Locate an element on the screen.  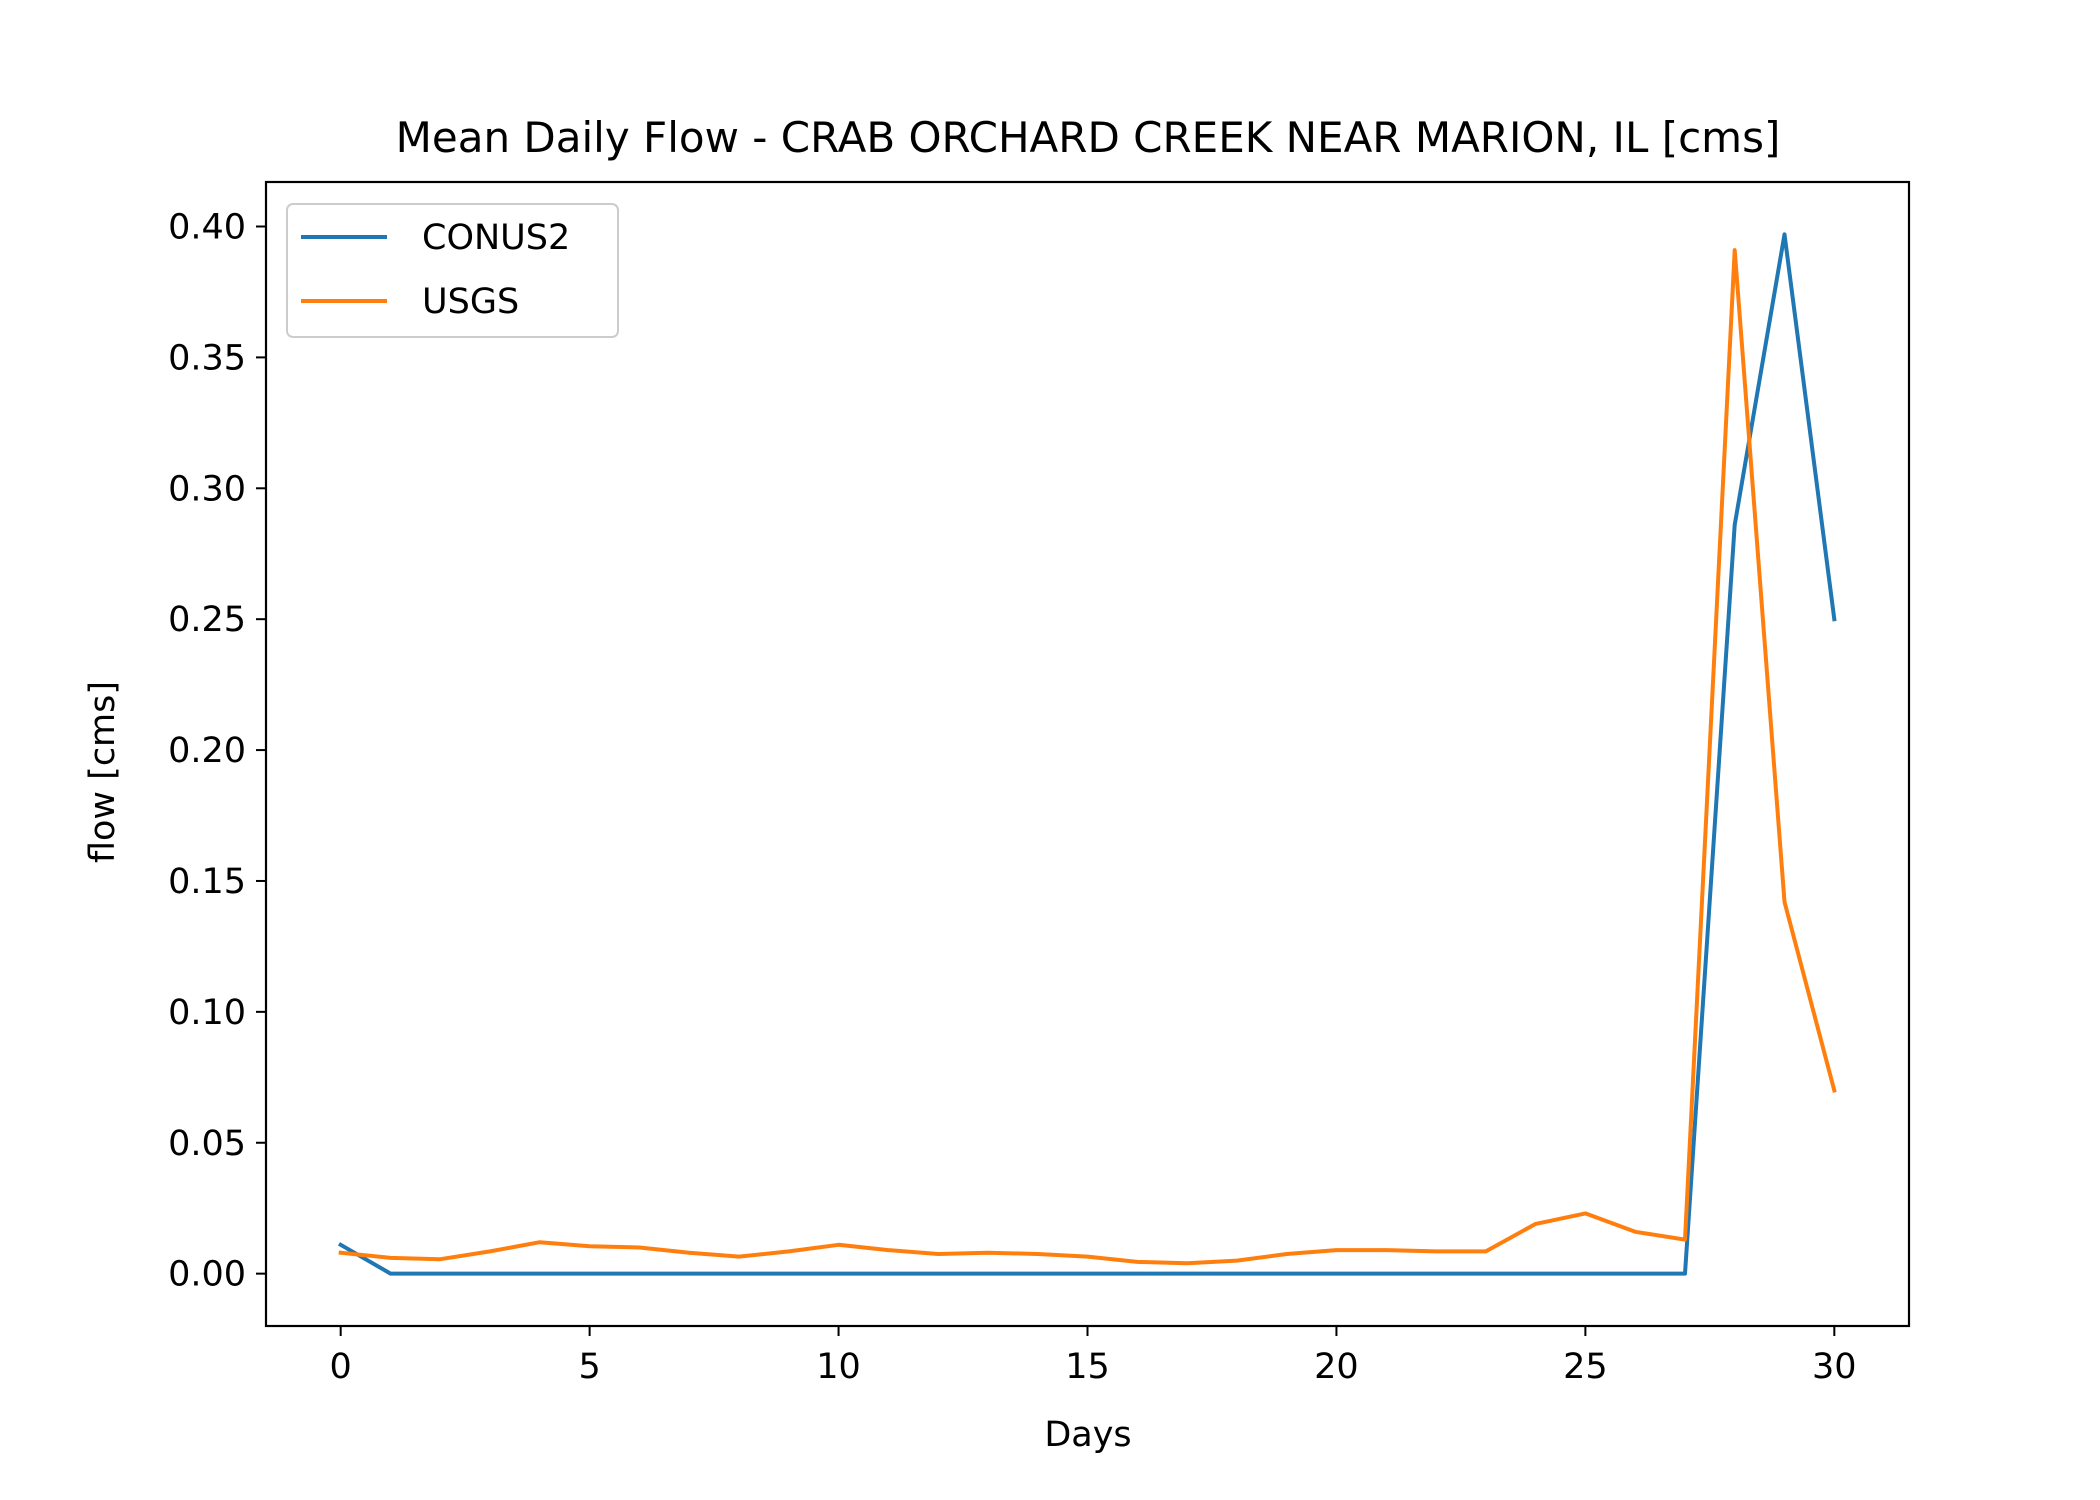
x-tick-label: 15 is located at coordinates (1087, 1367).